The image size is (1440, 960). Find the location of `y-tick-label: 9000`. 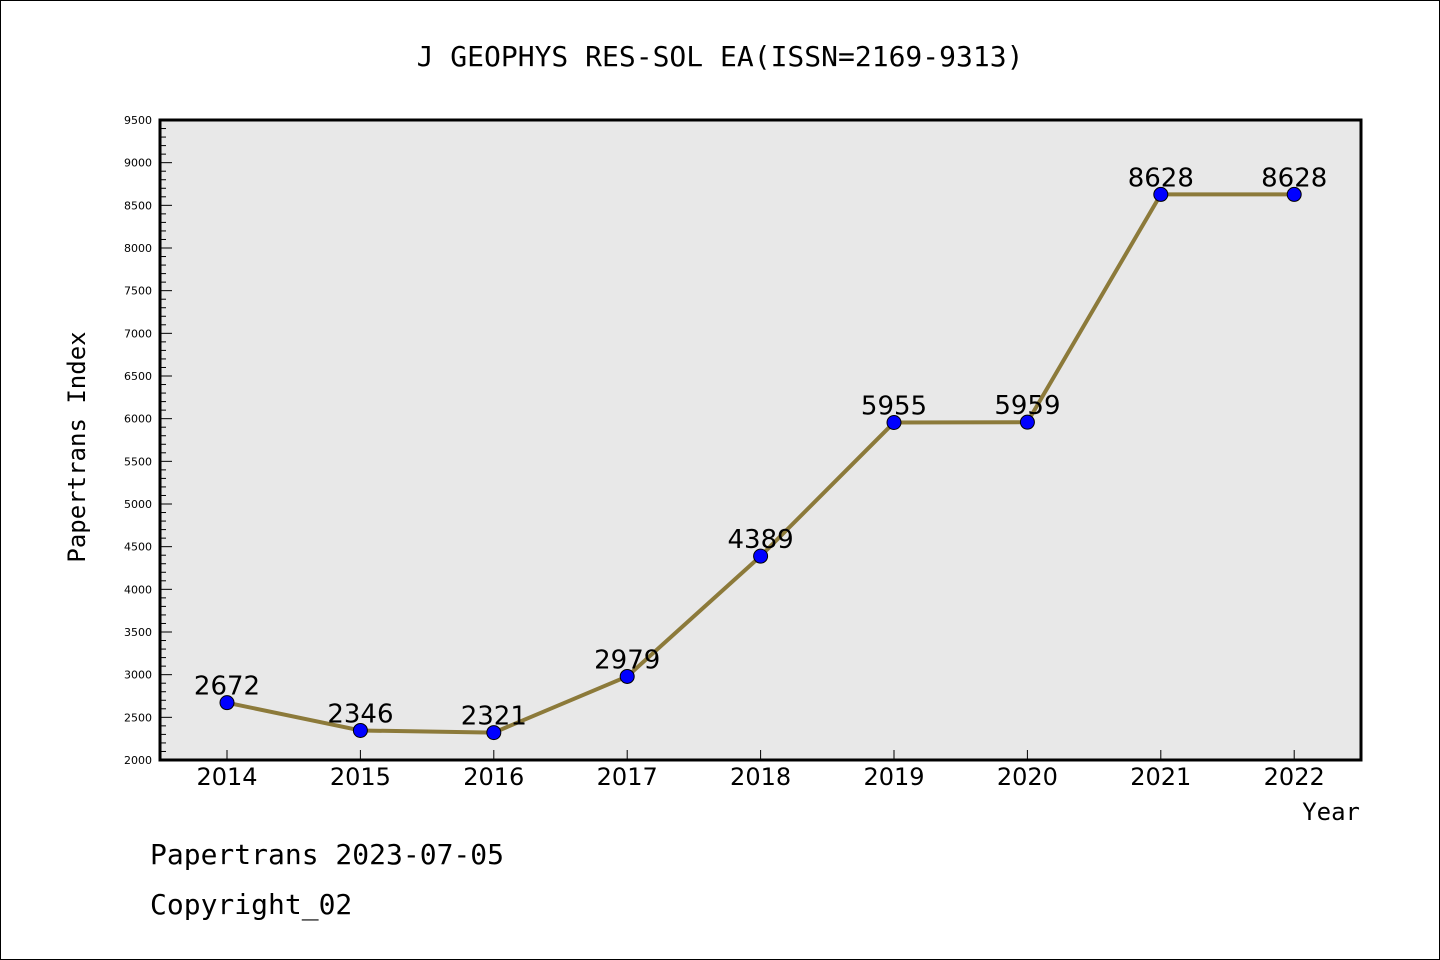

y-tick-label: 9000 is located at coordinates (138, 163).